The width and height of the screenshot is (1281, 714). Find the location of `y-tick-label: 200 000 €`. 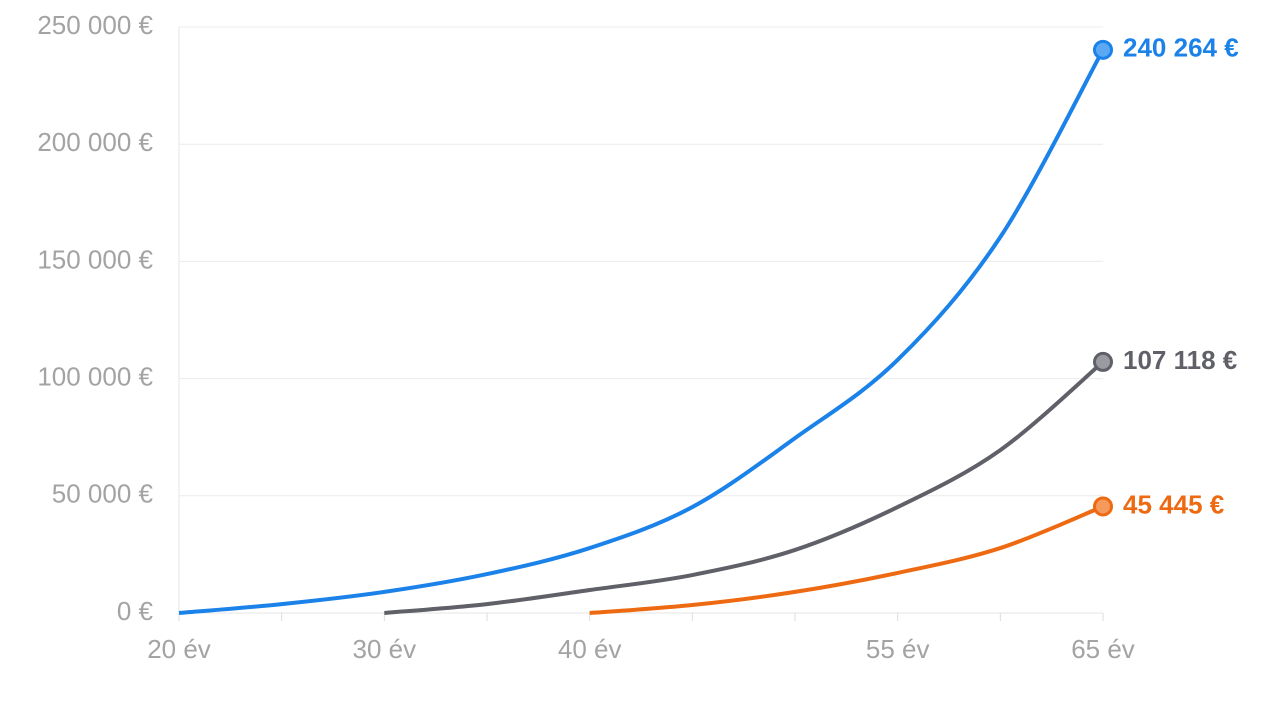

y-tick-label: 200 000 € is located at coordinates (95, 142).